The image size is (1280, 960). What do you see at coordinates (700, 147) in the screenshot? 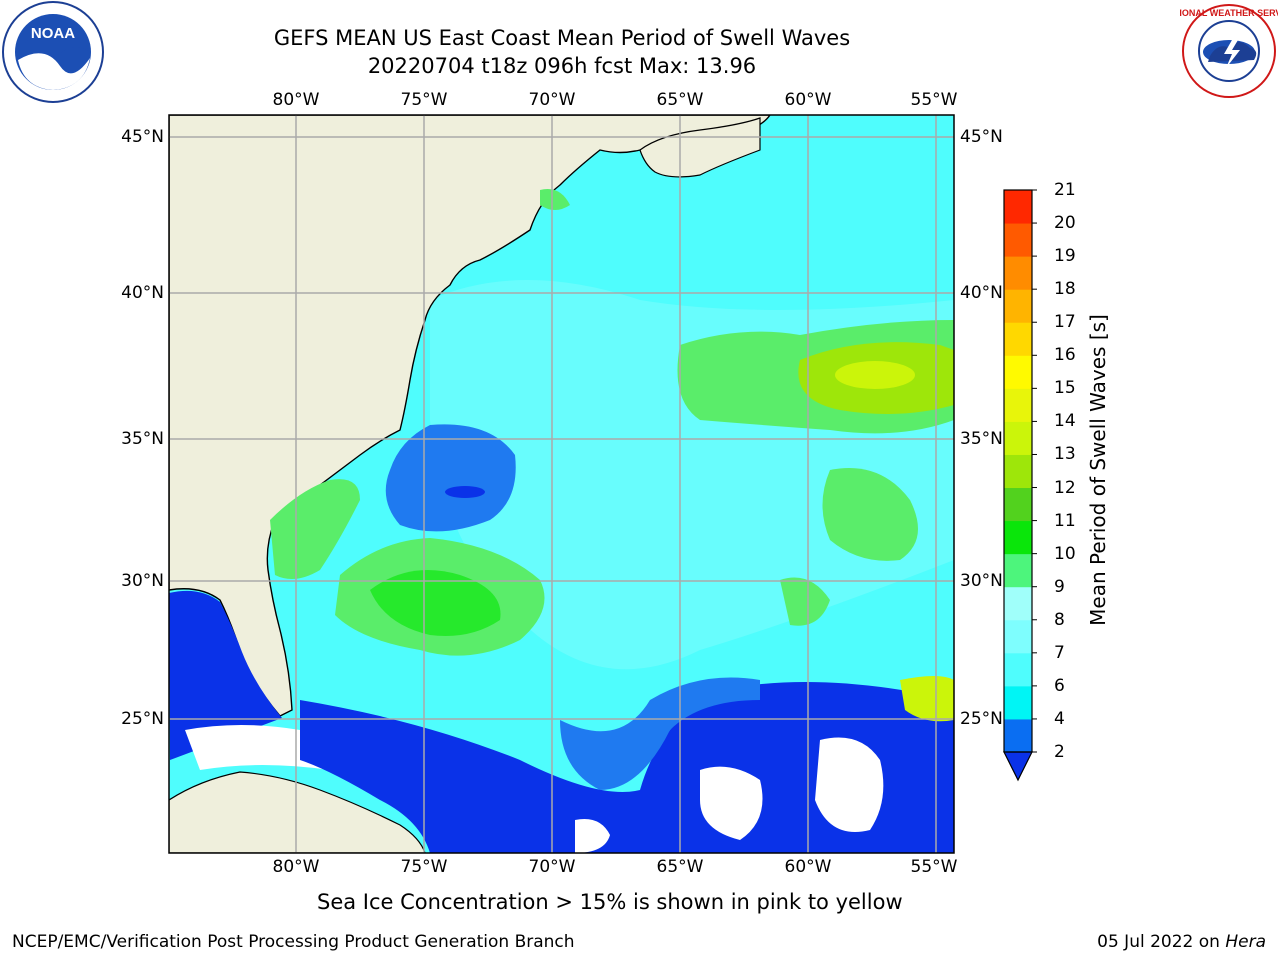
I see `land-nova-scotia` at bounding box center [700, 147].